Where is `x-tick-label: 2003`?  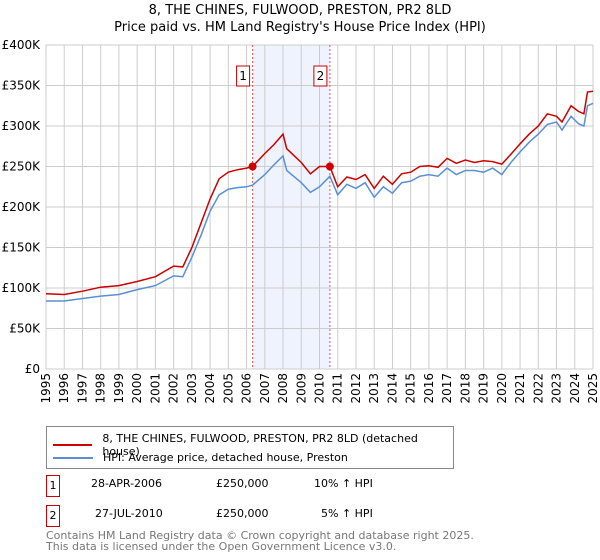
x-tick-label: 2003 is located at coordinates (192, 388).